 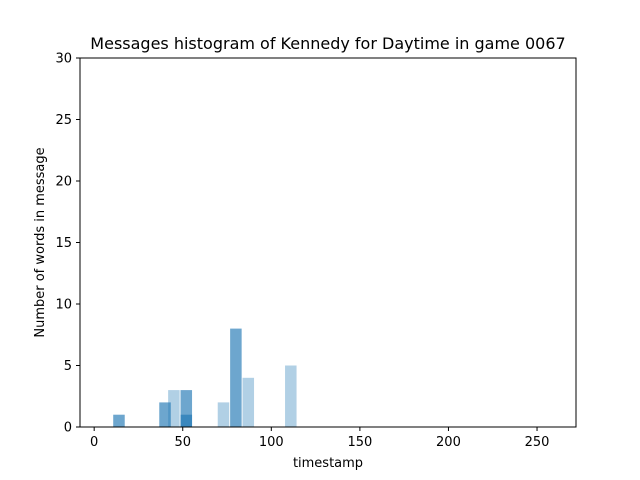 What do you see at coordinates (537, 442) in the screenshot?
I see `x-tick-label-250: 250` at bounding box center [537, 442].